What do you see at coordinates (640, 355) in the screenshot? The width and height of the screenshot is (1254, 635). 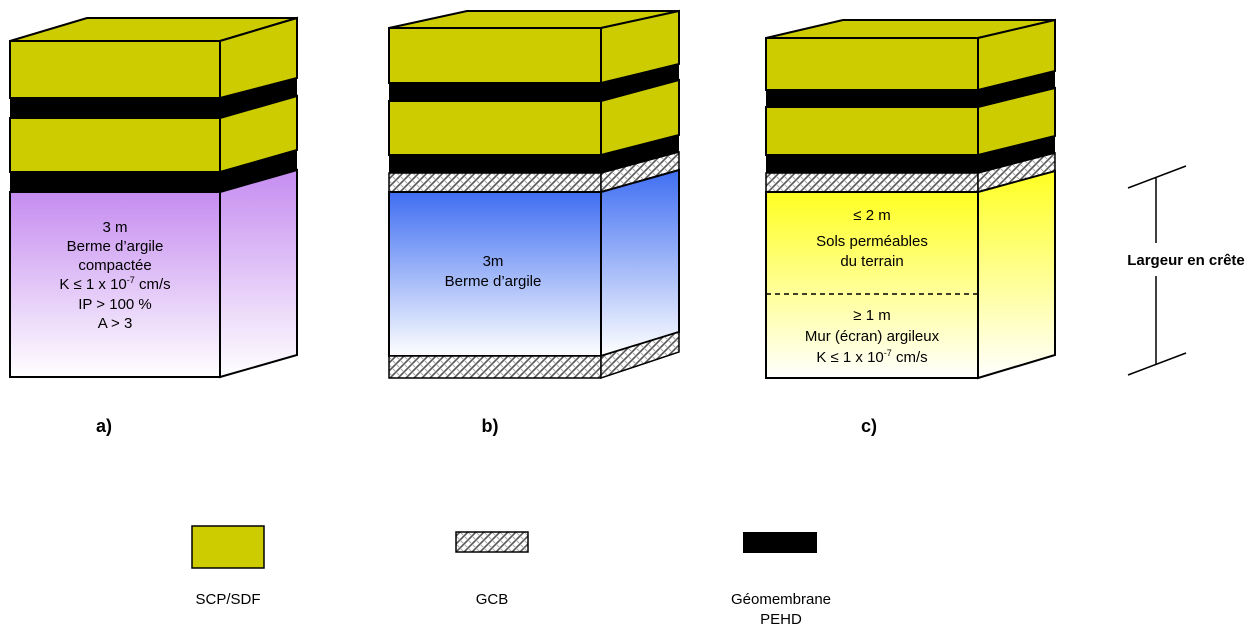 I see `block-b-side-gcb-bottom` at bounding box center [640, 355].